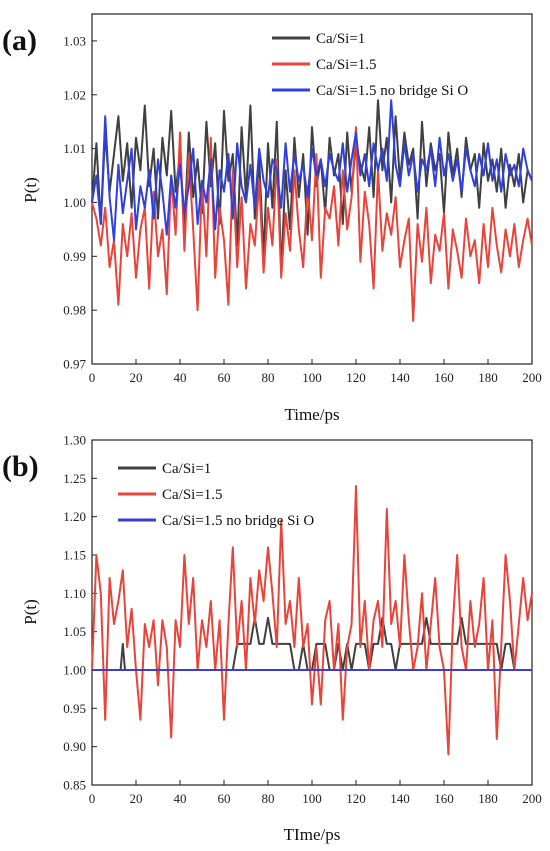  Describe the element at coordinates (400, 377) in the screenshot. I see `x-tick-label-a-7: 140` at that location.